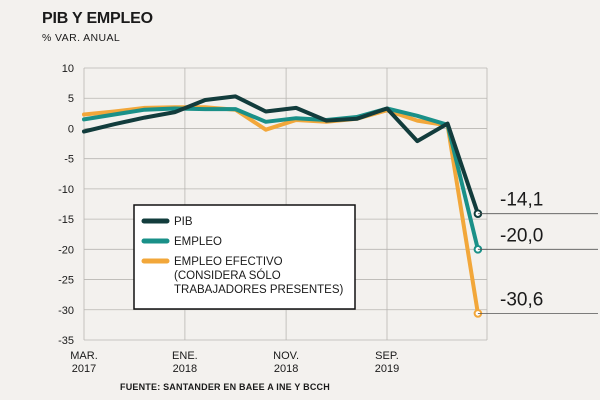  I want to click on legend-box, so click(244, 257).